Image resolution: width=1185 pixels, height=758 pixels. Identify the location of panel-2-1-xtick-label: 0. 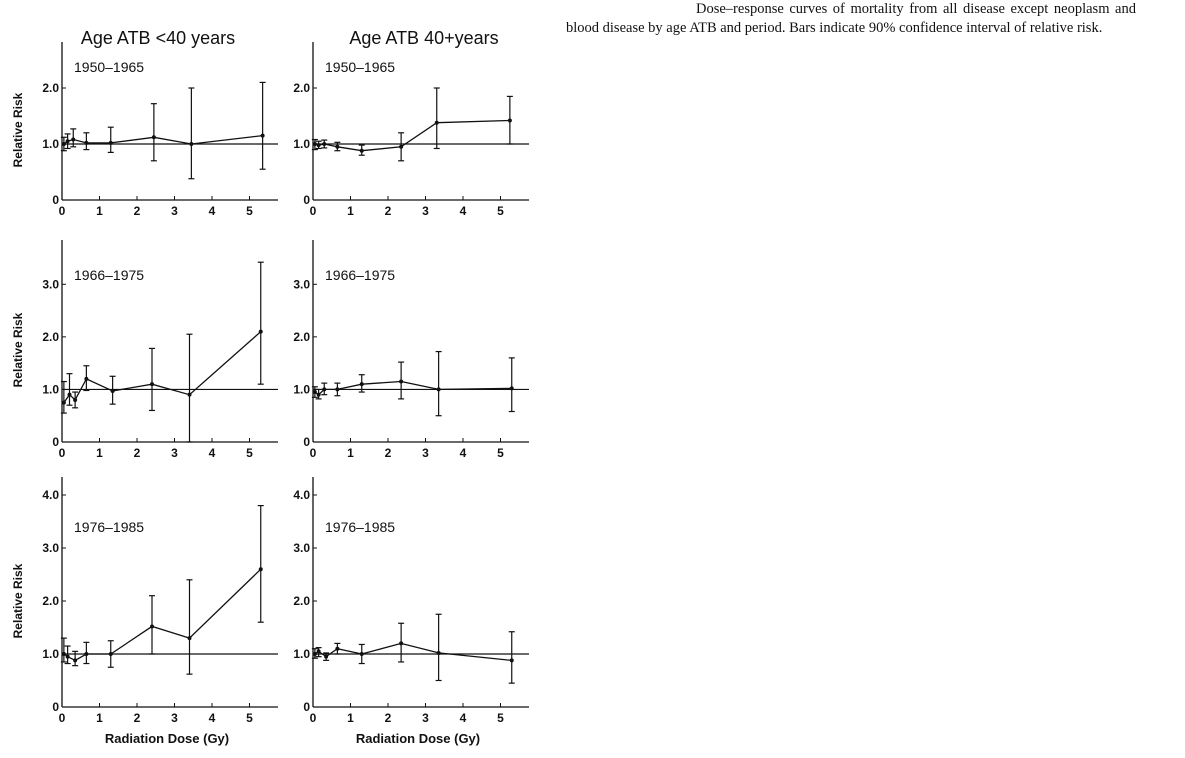
(313, 718).